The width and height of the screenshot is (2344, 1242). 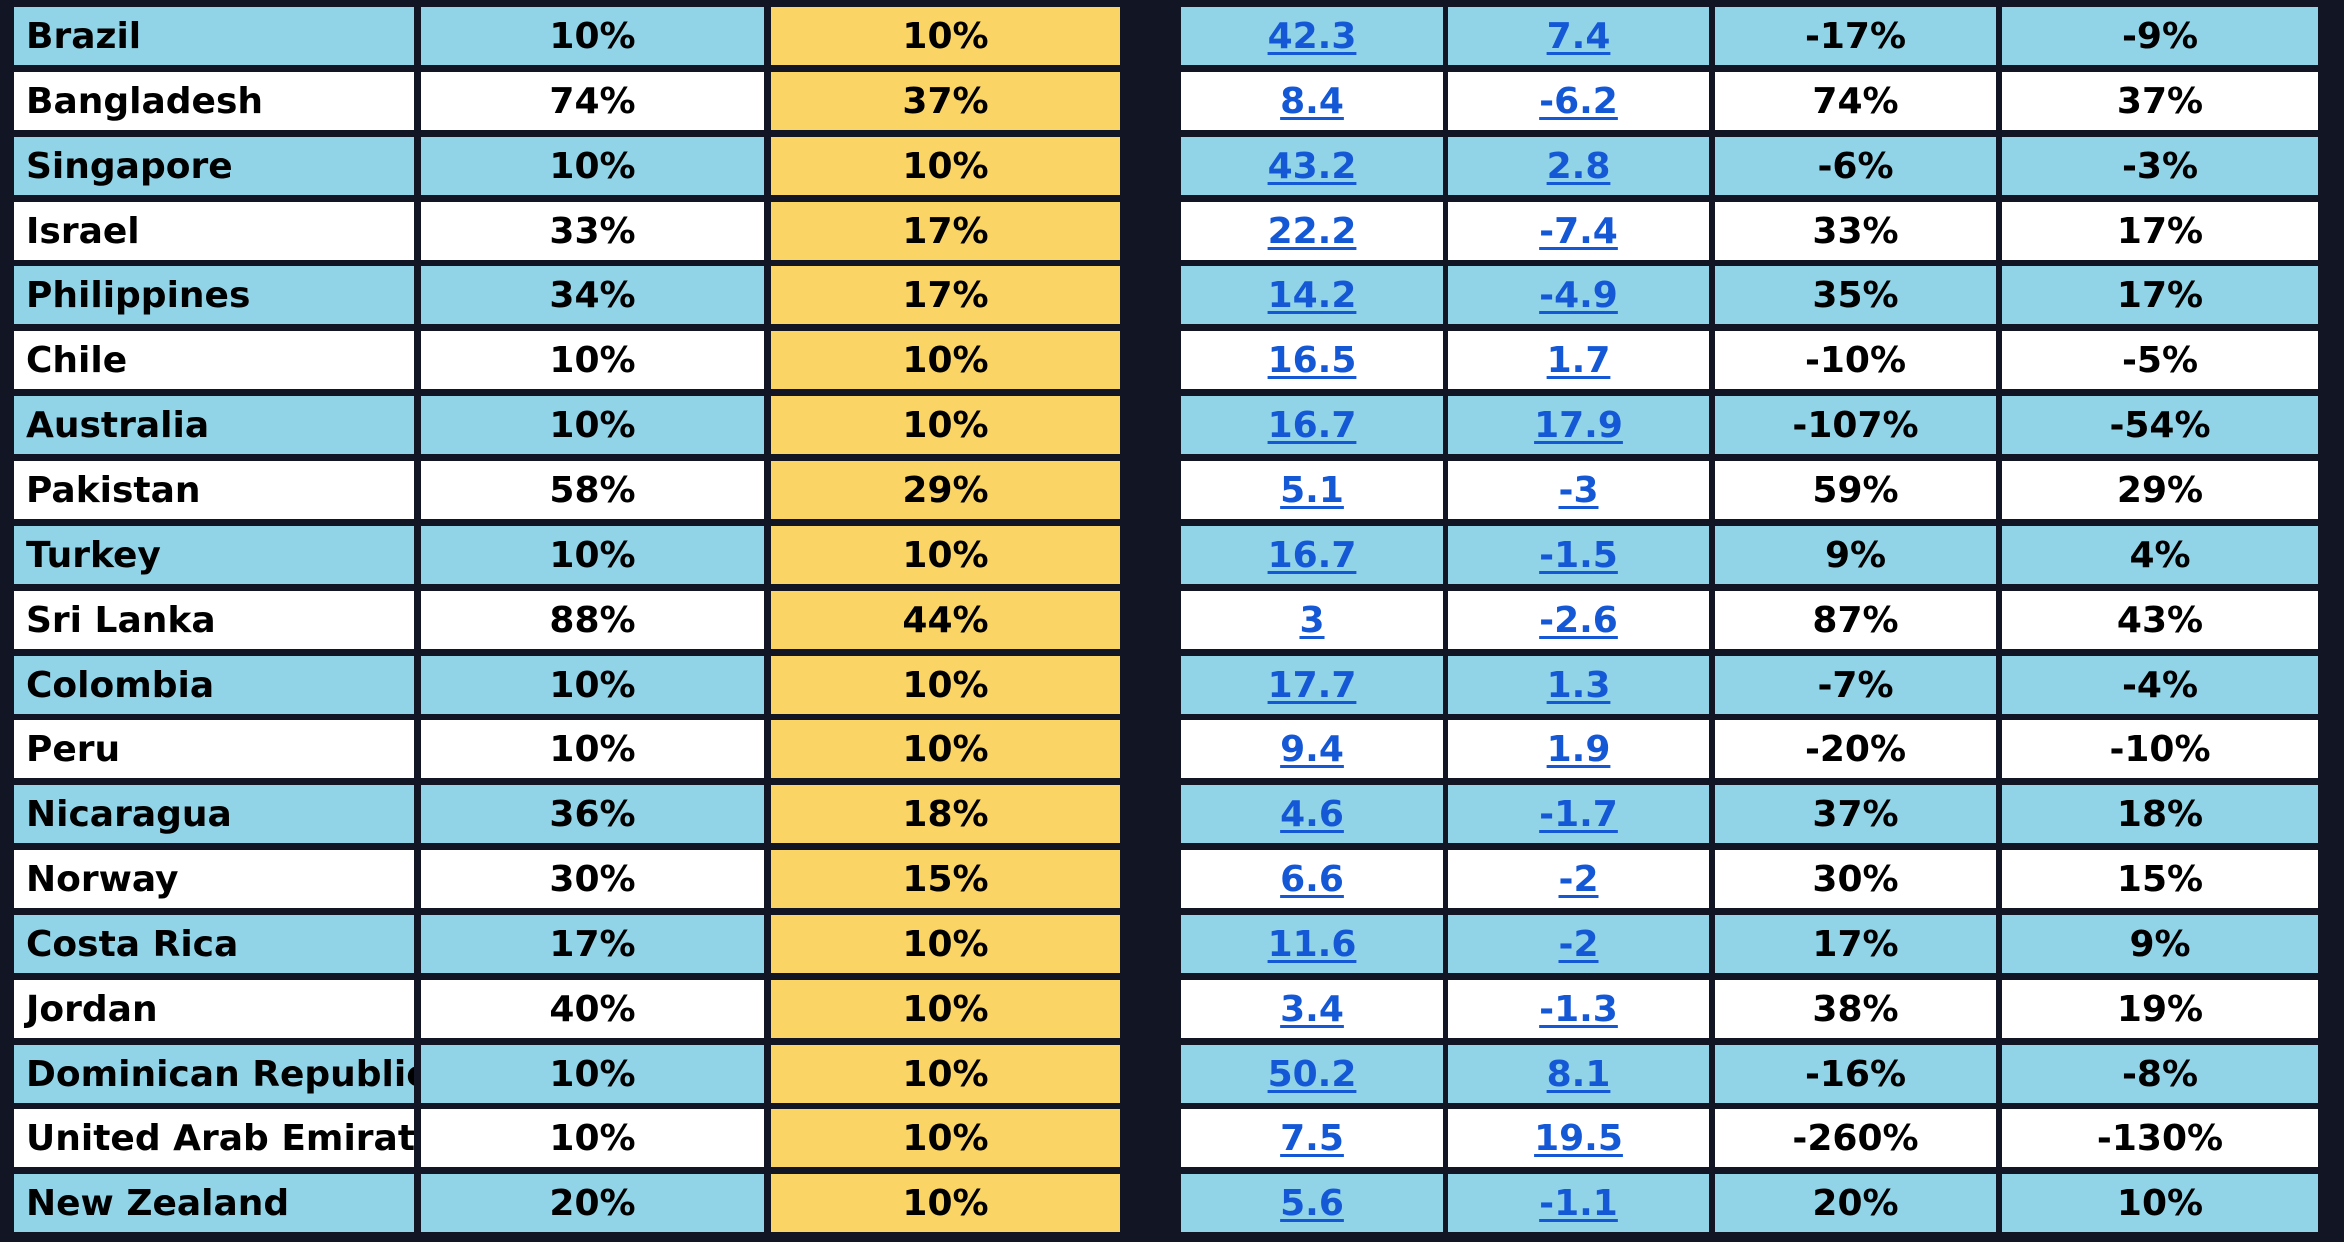 I want to click on value-text: -17%, so click(x=1855, y=36).